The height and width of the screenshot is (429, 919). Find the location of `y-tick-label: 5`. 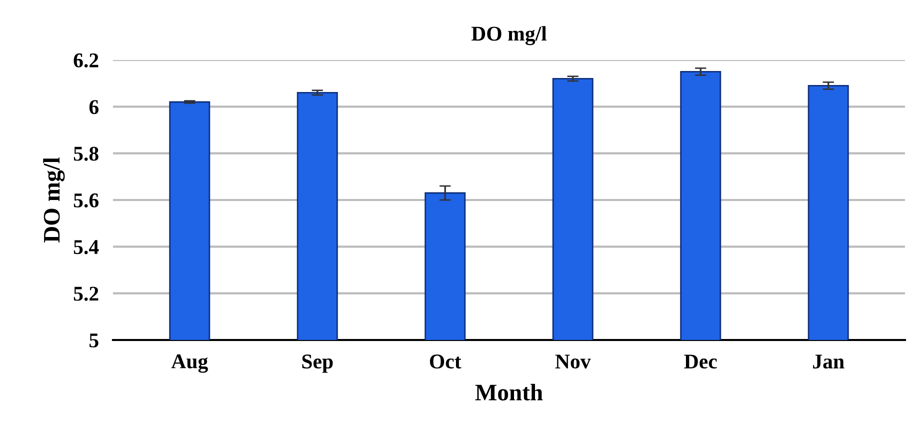

y-tick-label: 5 is located at coordinates (94, 341).